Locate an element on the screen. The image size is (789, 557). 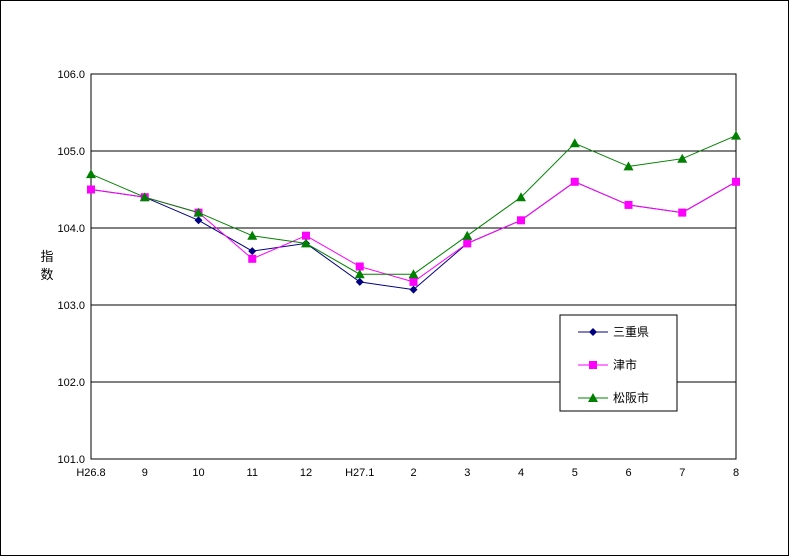
y-axis-label: 指数 is located at coordinates (46, 266).